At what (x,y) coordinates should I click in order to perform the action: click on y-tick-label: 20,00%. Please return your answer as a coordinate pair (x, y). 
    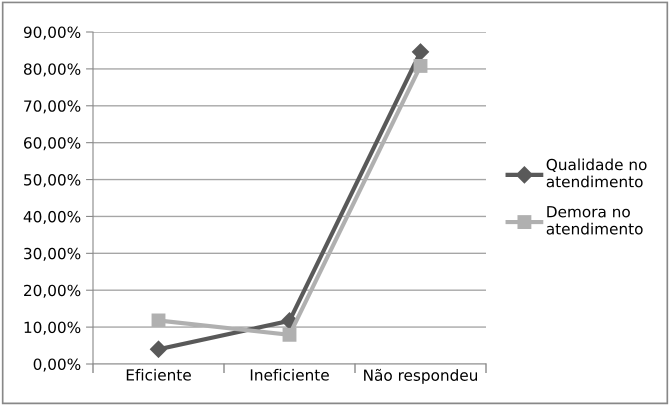
    Looking at the image, I should click on (52, 291).